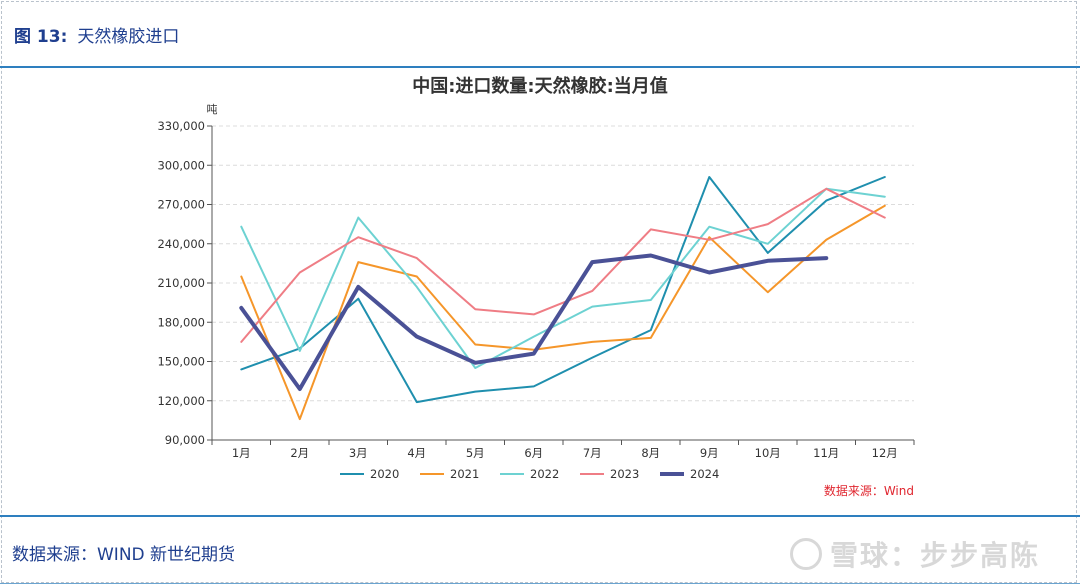 This screenshot has height=586, width=1080. I want to click on y-tick-label: 90,000, so click(185, 440).